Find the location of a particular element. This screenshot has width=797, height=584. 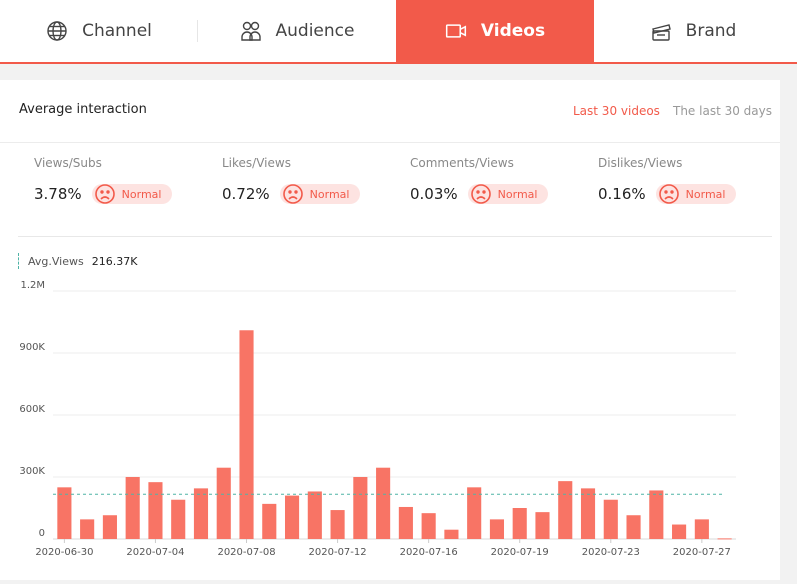

metric-value: 0.16% is located at coordinates (622, 194).